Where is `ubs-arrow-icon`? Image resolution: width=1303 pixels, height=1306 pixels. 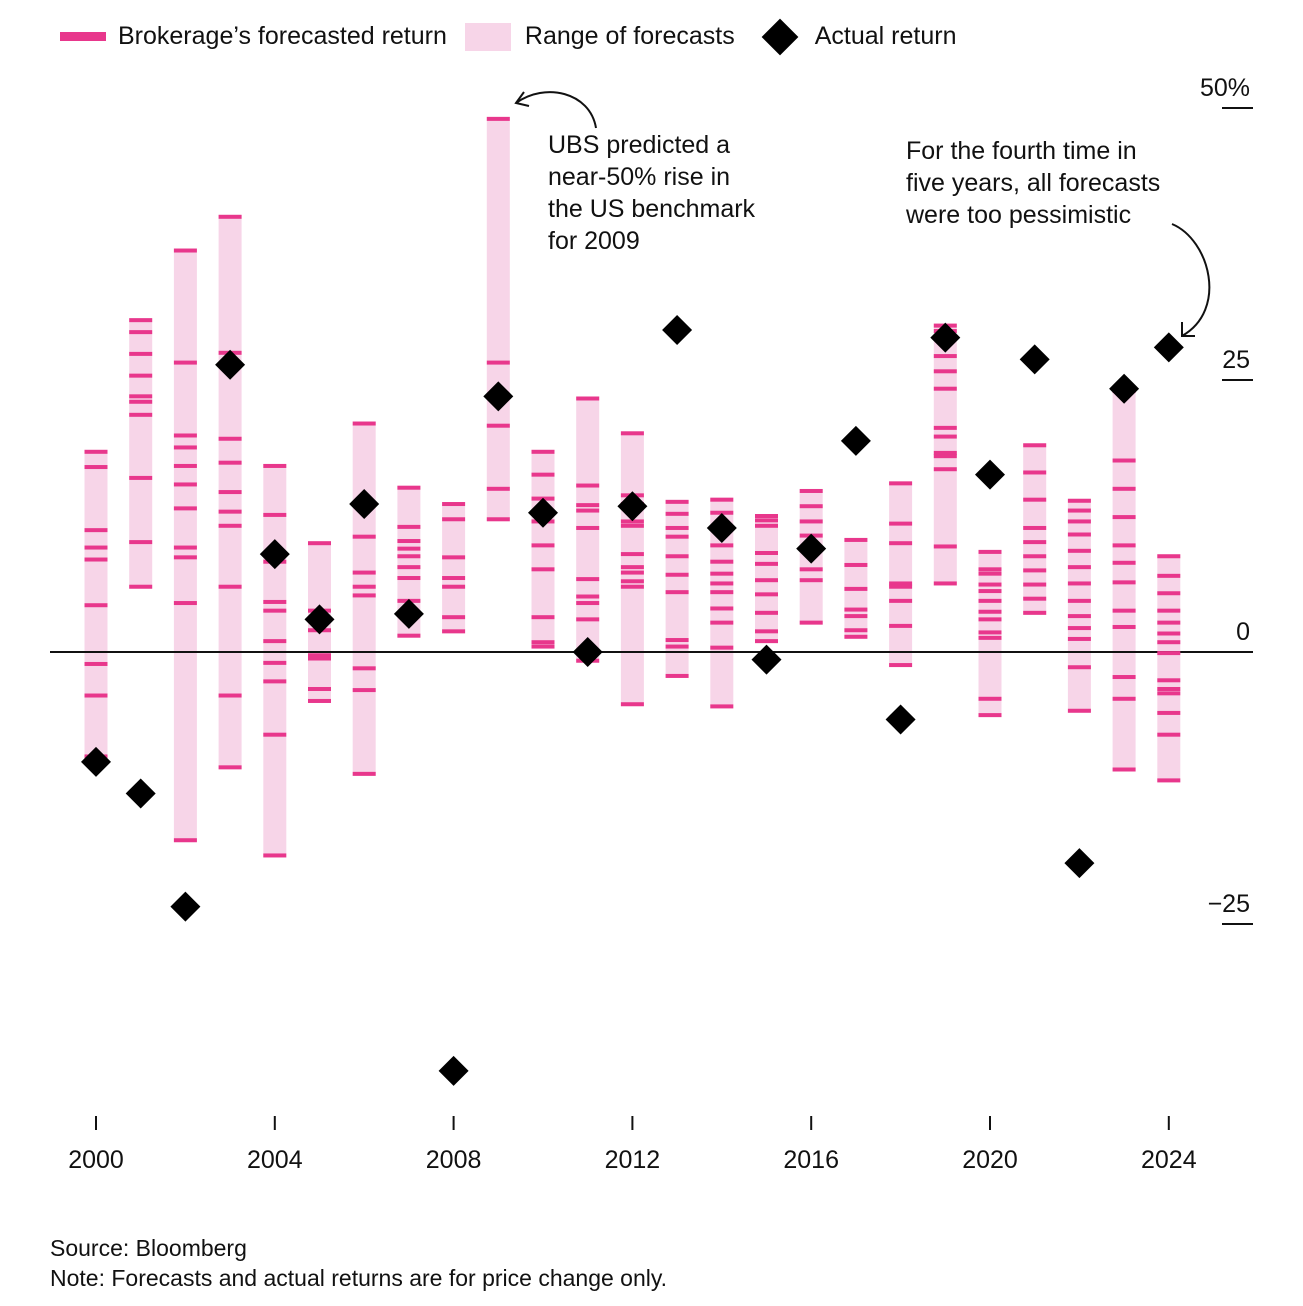
ubs-arrow-icon is located at coordinates (556, 110).